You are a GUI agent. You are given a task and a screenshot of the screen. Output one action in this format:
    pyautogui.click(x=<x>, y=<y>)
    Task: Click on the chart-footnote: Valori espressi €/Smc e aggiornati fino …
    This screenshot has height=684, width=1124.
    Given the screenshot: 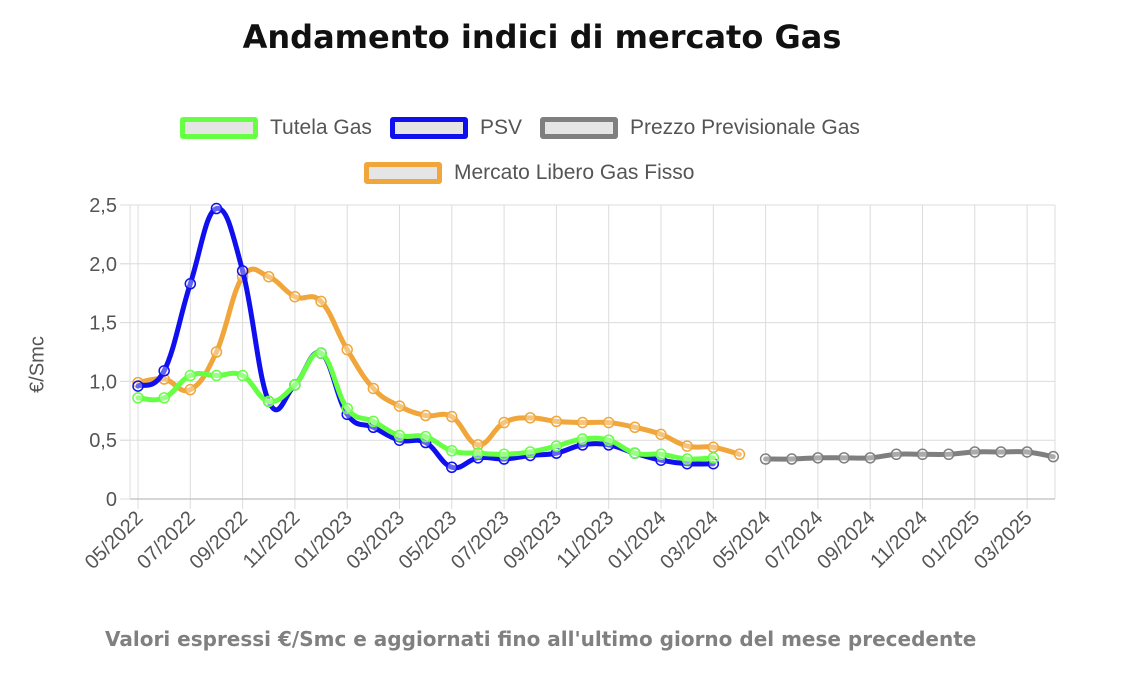 What is the action you would take?
    pyautogui.click(x=541, y=639)
    